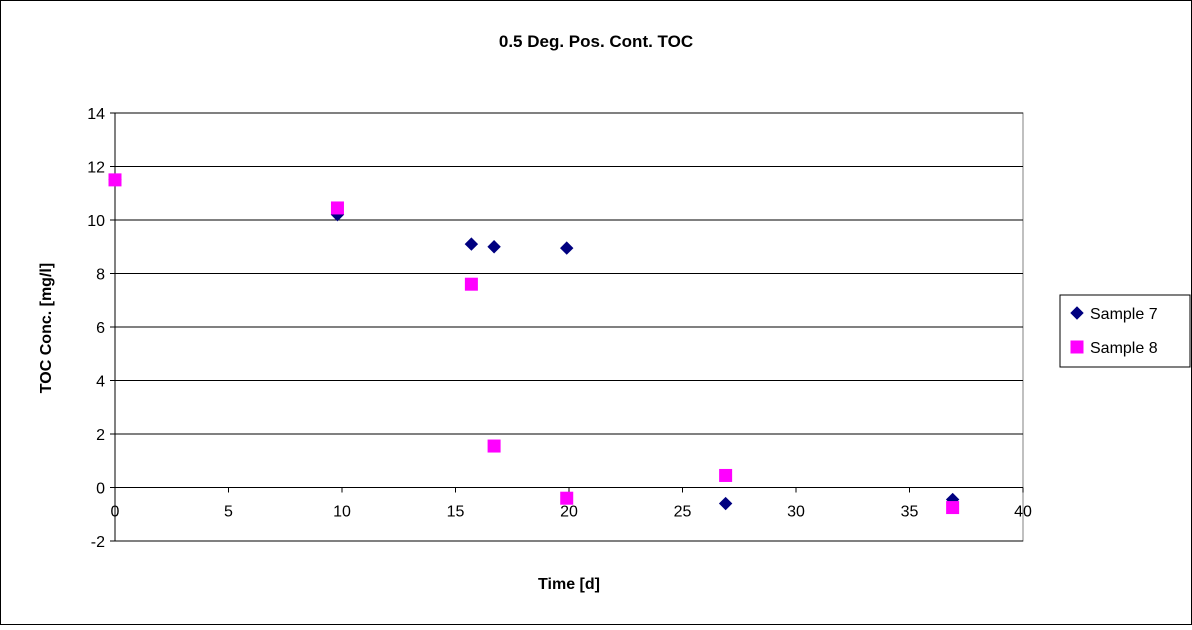 This screenshot has height=630, width=1192. I want to click on legend: Sample 7 Sample 8, so click(1125, 331).